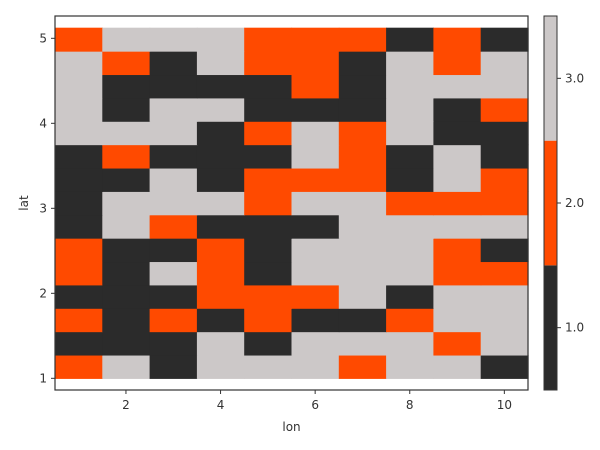 The width and height of the screenshot is (600, 450). I want to click on x-tick-label: 4, so click(221, 405).